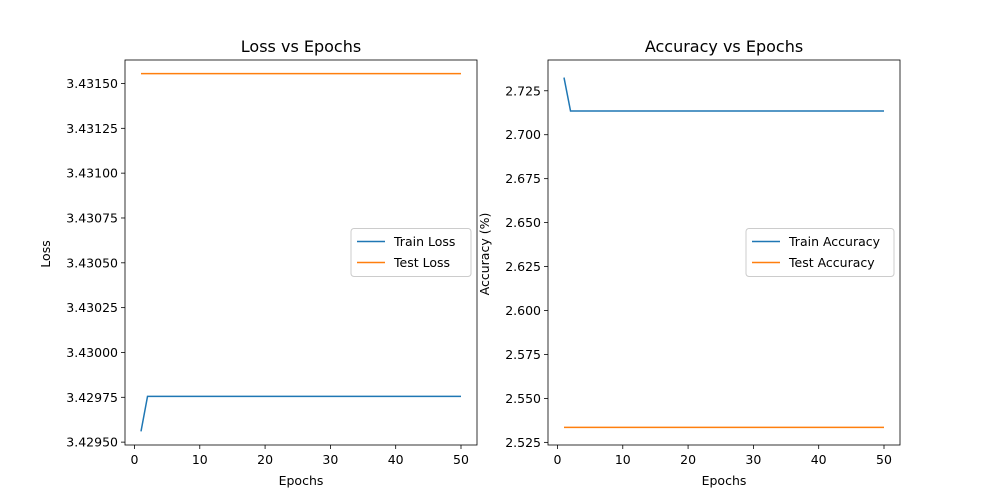 Image resolution: width=1000 pixels, height=500 pixels. Describe the element at coordinates (831, 262) in the screenshot. I see `accuracy-legend-label: Test Accuracy` at that location.